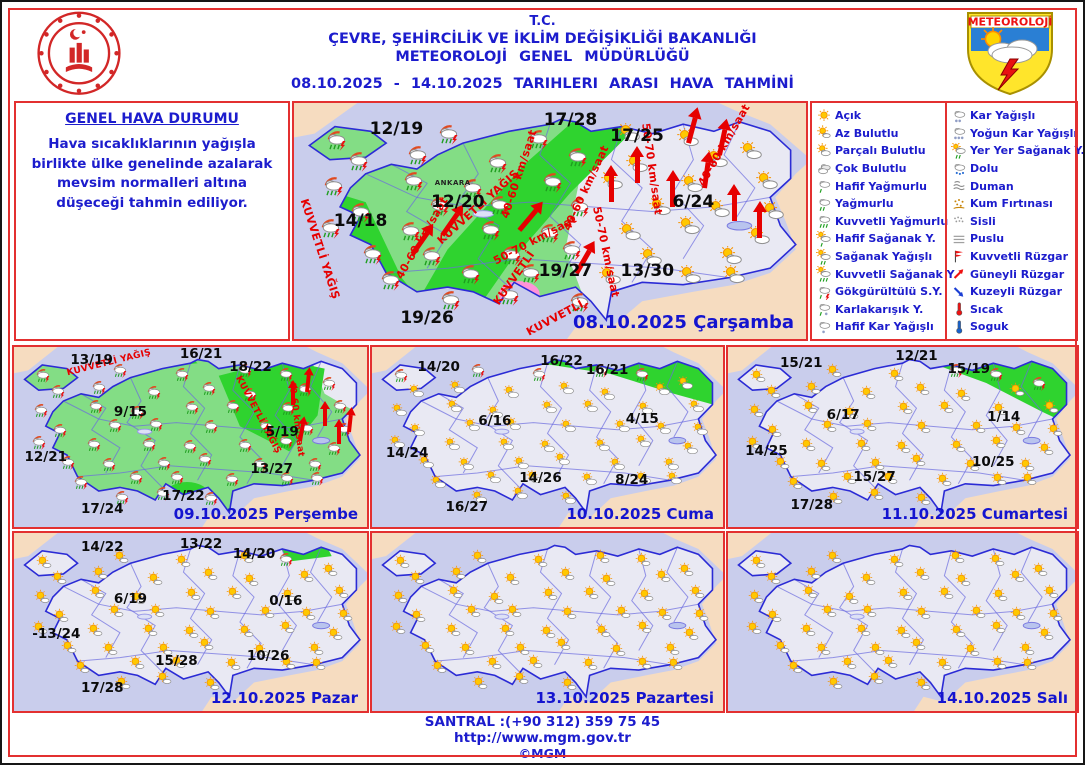  I want to click on footer-phone: SANTRAL :(+90 312) 359 75 45, so click(542, 722).